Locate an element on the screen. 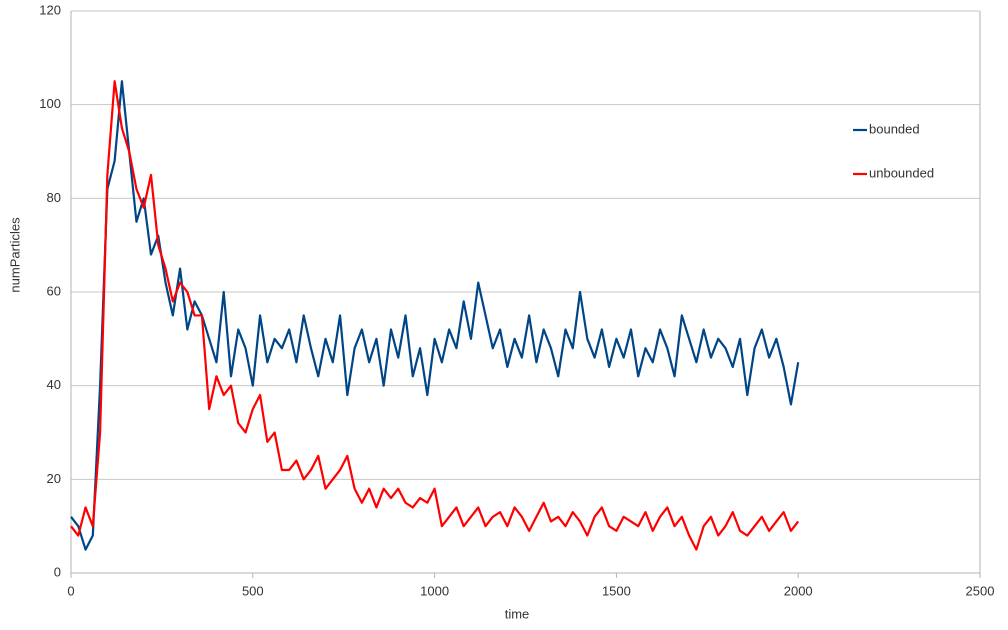  y-tick-label: 80 is located at coordinates (54, 197).